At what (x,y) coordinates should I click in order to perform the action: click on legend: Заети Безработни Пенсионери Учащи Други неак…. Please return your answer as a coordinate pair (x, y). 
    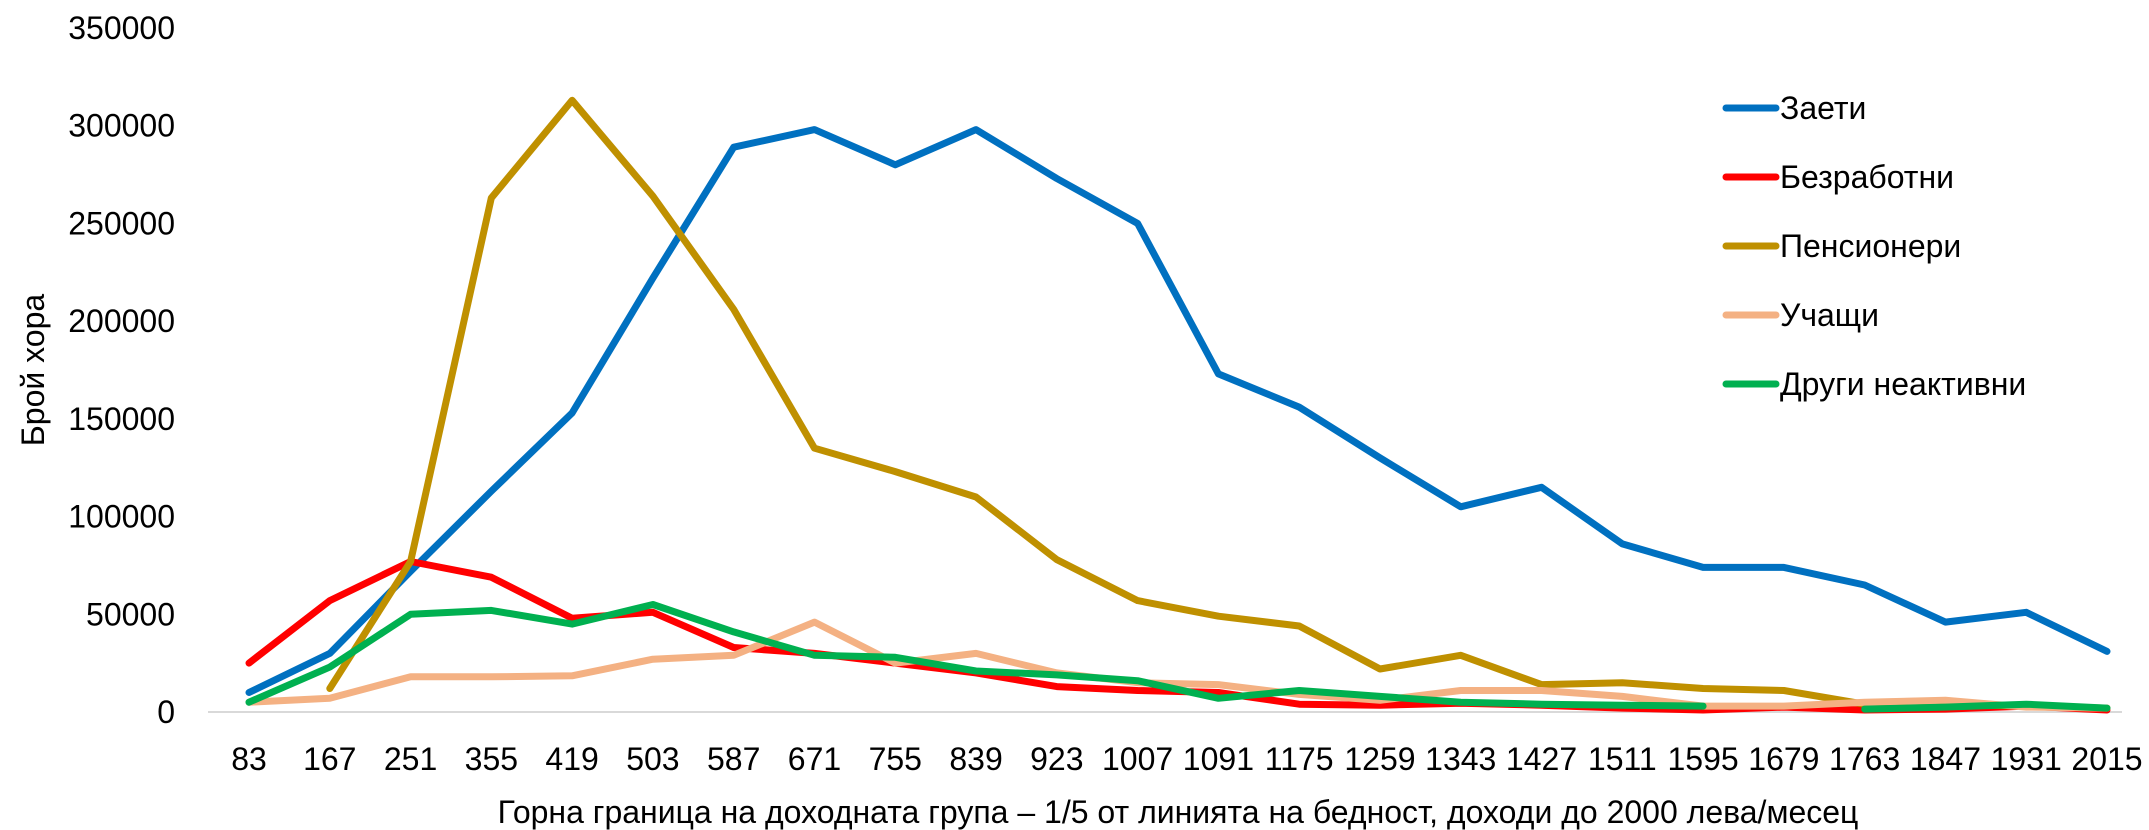
    Looking at the image, I should click on (1874, 246).